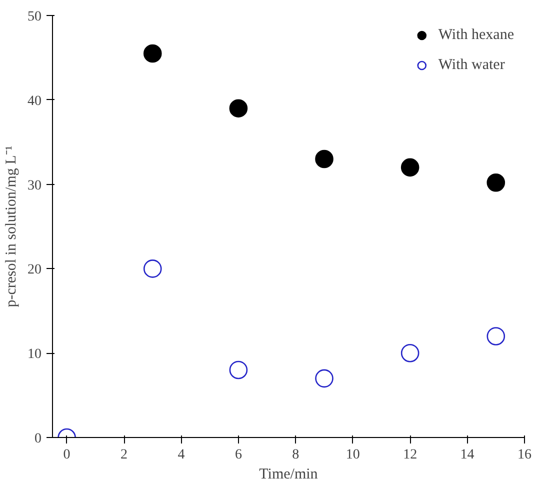  I want to click on x-tick-label: 0, so click(66, 455).